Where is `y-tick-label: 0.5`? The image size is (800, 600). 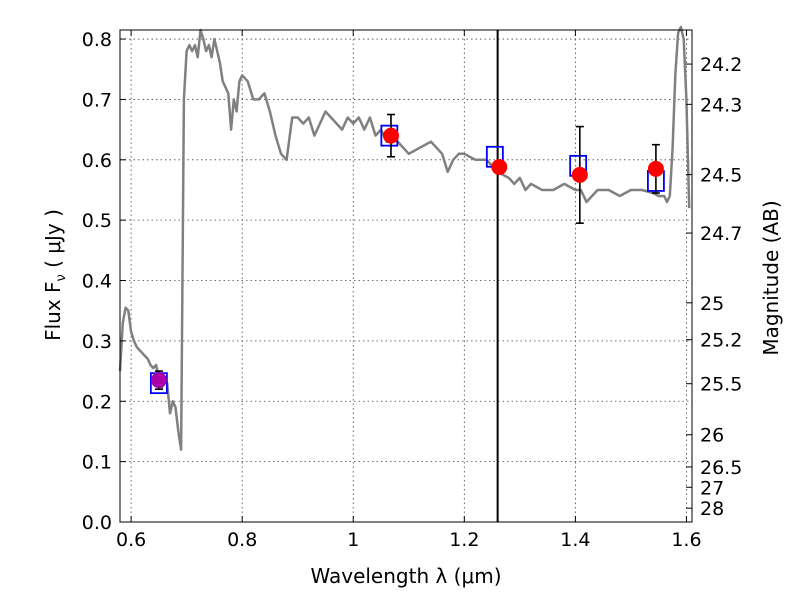
y-tick-label: 0.5 is located at coordinates (97, 221).